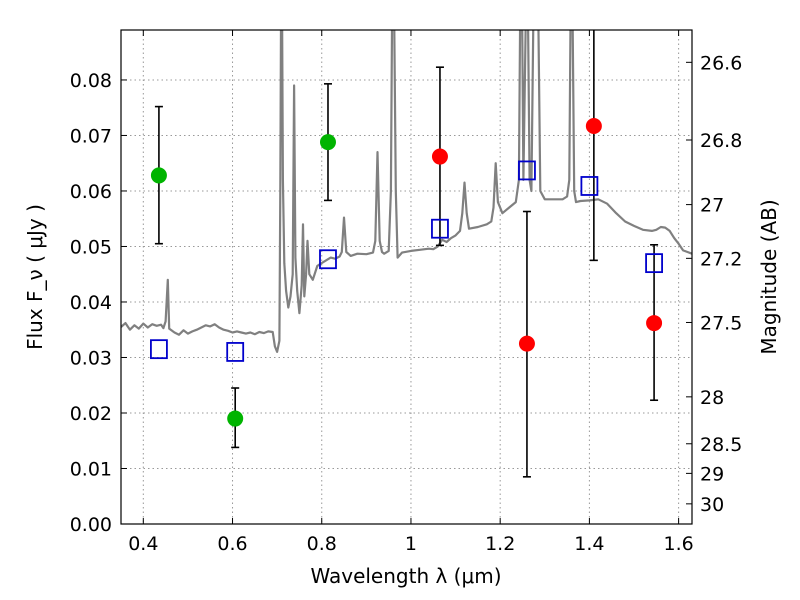 This screenshot has width=800, height=600. Describe the element at coordinates (712, 474) in the screenshot. I see `magnitude-tick-label: 29` at that location.